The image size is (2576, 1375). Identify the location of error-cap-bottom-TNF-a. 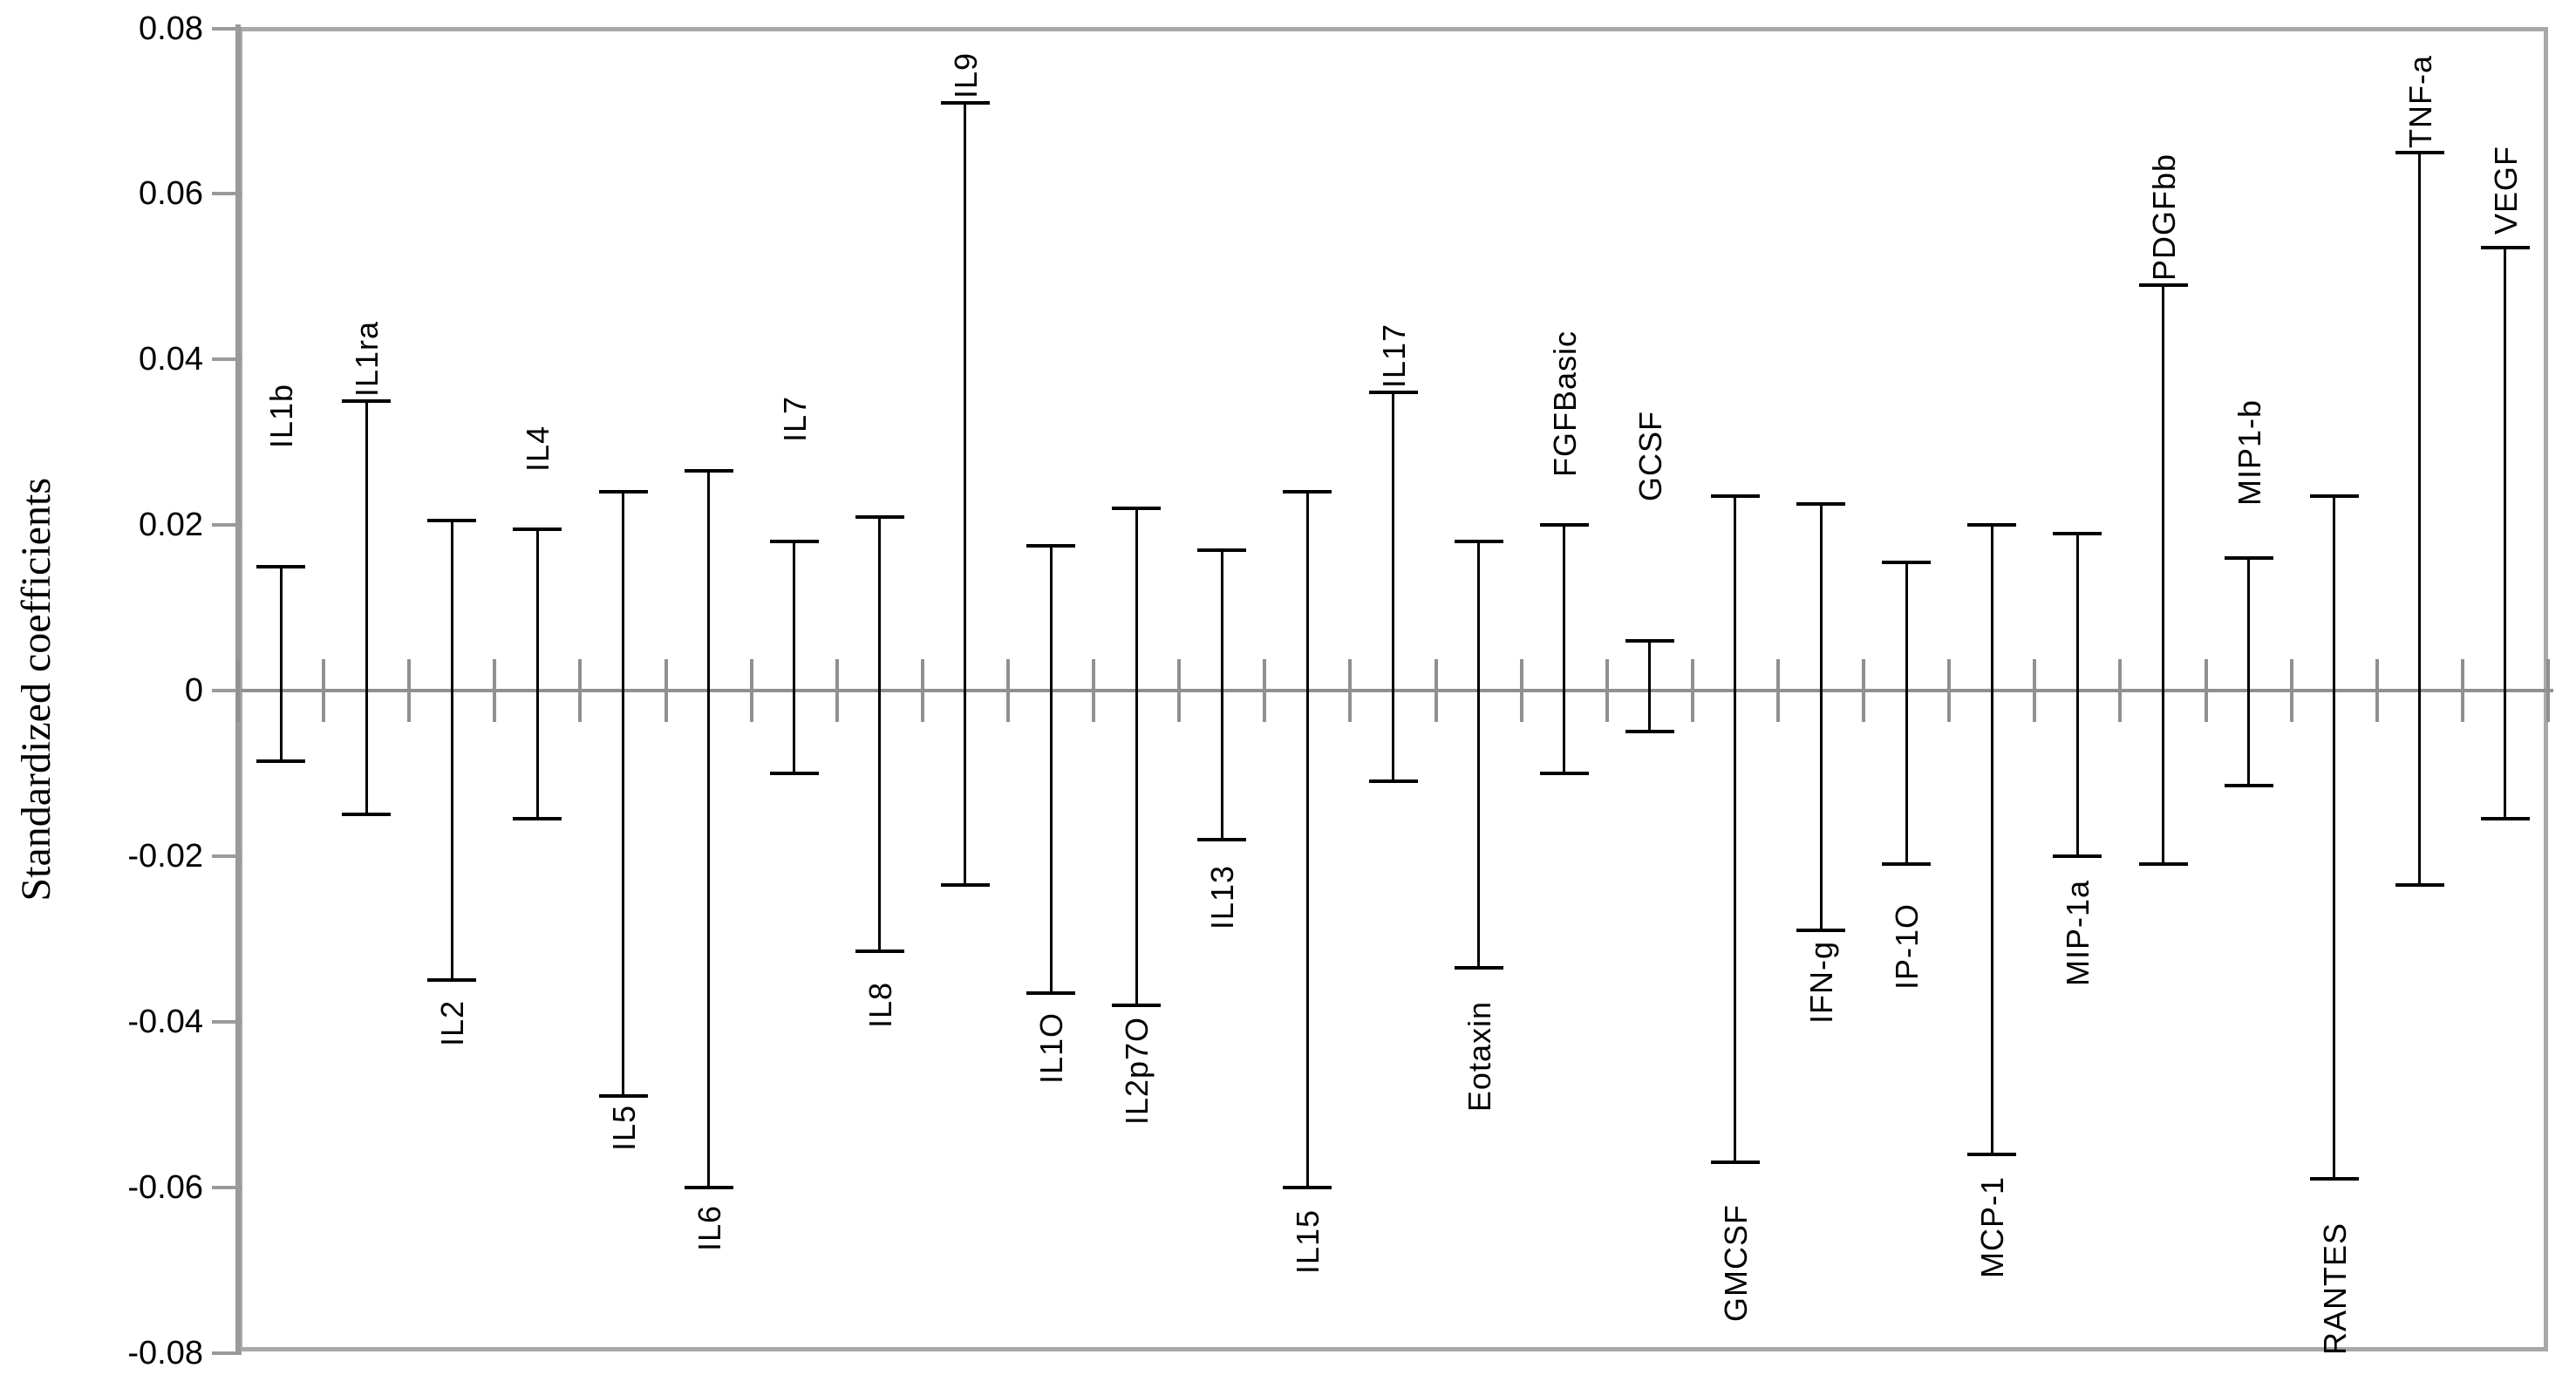
(2420, 885).